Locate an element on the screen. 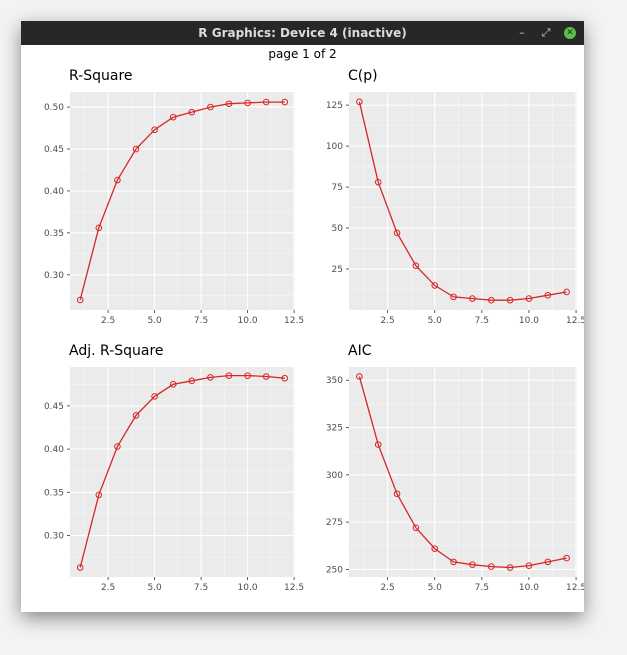 This screenshot has height=655, width=627. y-tick-label: 25 is located at coordinates (337, 270).